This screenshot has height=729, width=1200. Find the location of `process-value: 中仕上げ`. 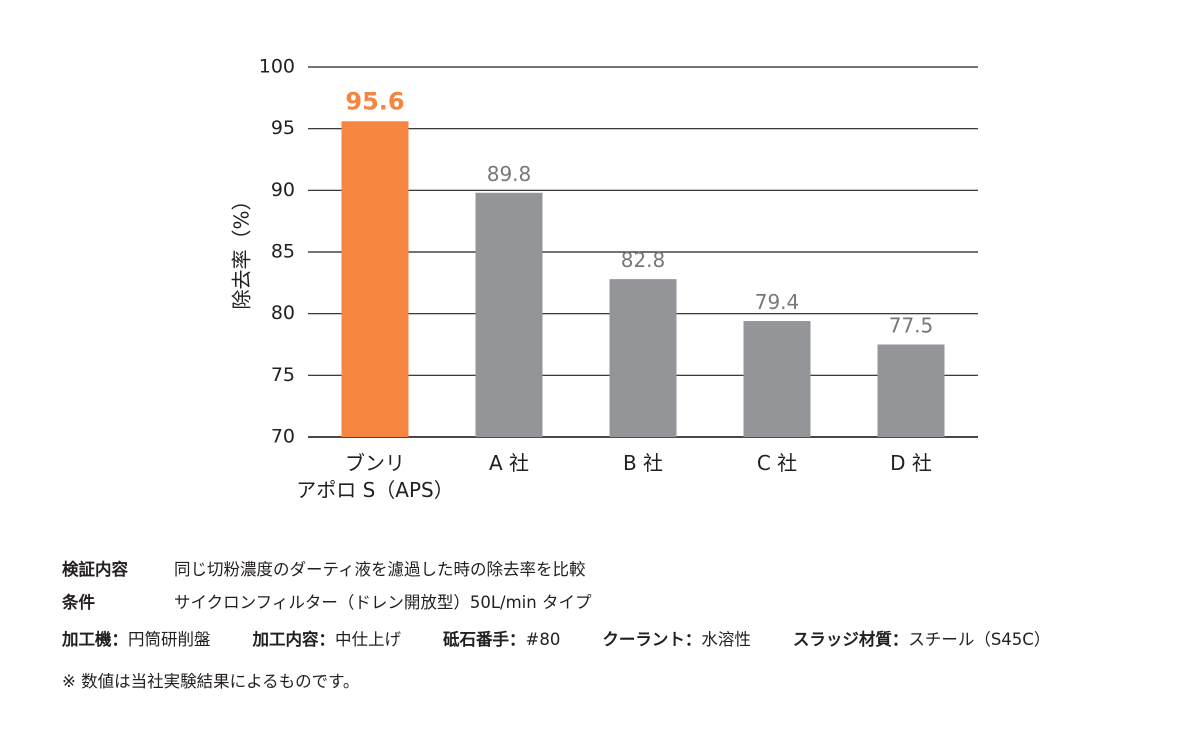

process-value: 中仕上げ is located at coordinates (368, 639).